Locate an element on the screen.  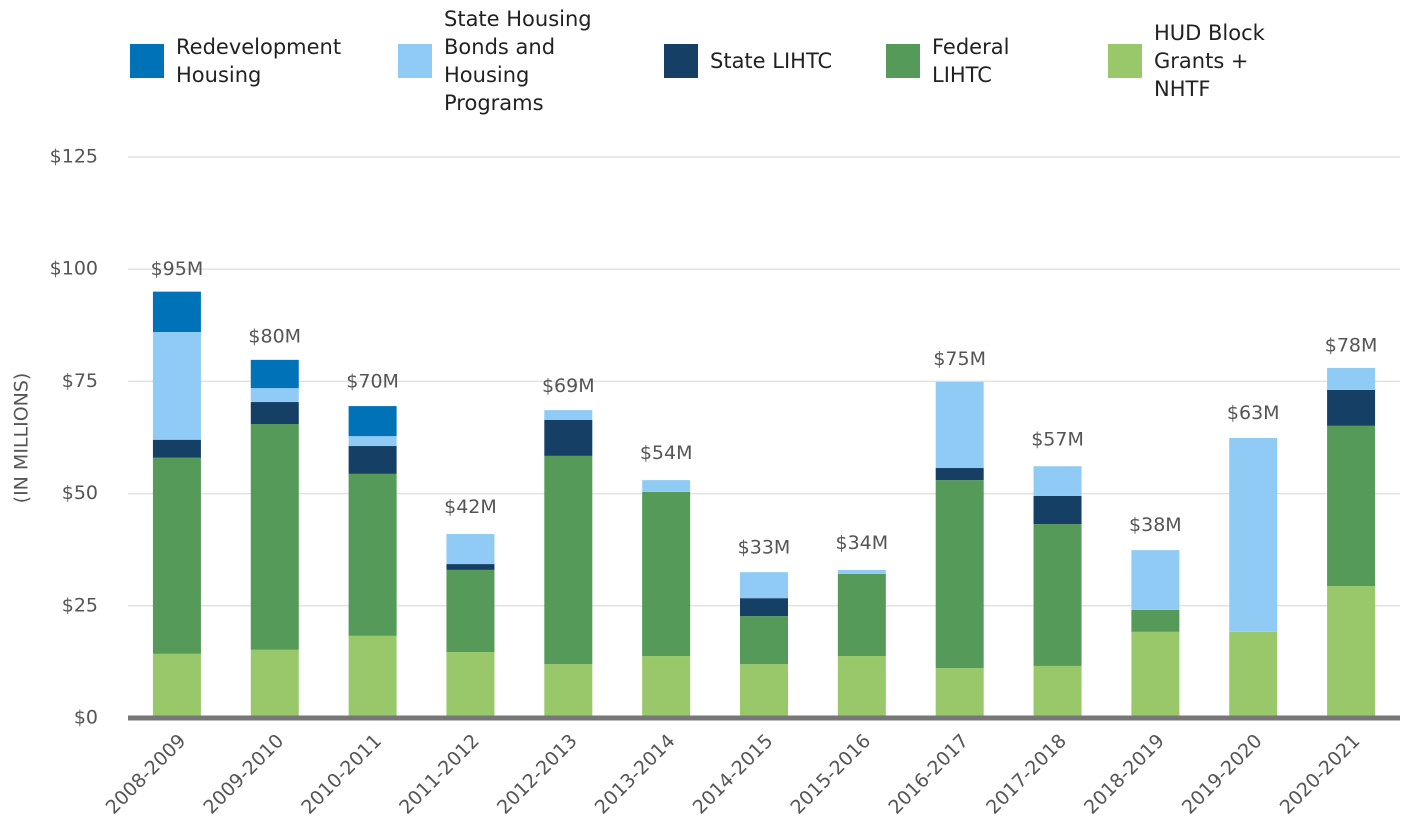
legend-label: Redevelopment Housing is located at coordinates (259, 61).